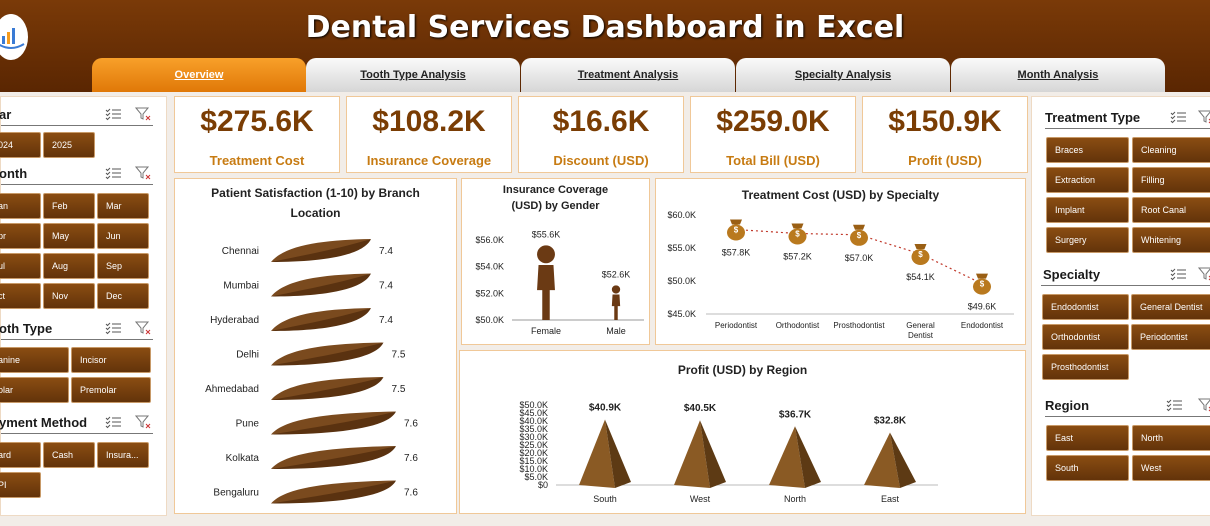 This screenshot has height=526, width=1210. Describe the element at coordinates (386, 286) in the screenshot. I see `data-label: 7.4` at that location.